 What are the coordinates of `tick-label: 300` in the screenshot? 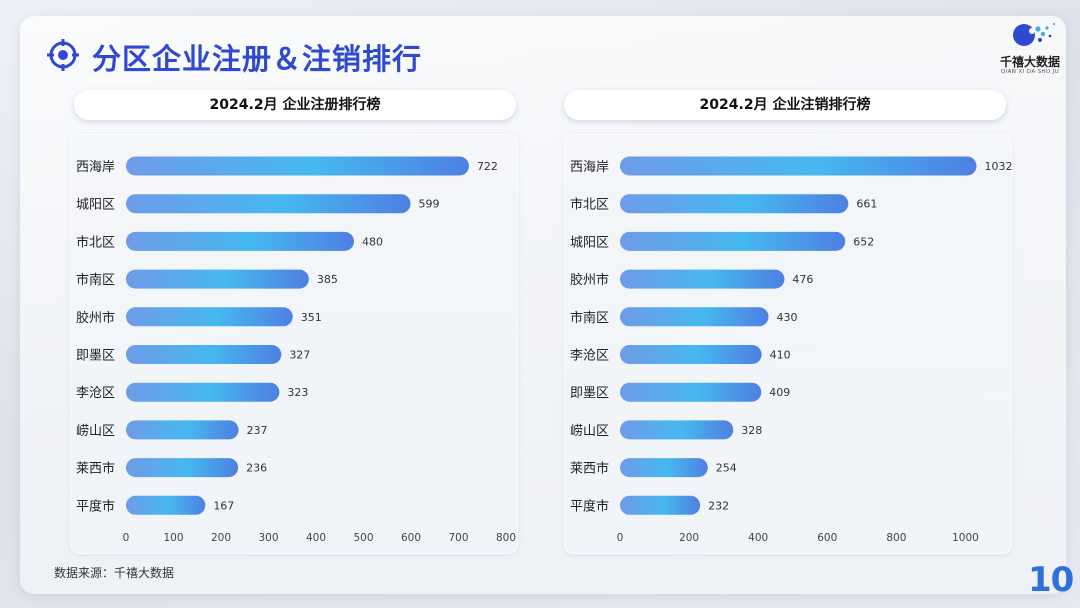 It's located at (268, 538).